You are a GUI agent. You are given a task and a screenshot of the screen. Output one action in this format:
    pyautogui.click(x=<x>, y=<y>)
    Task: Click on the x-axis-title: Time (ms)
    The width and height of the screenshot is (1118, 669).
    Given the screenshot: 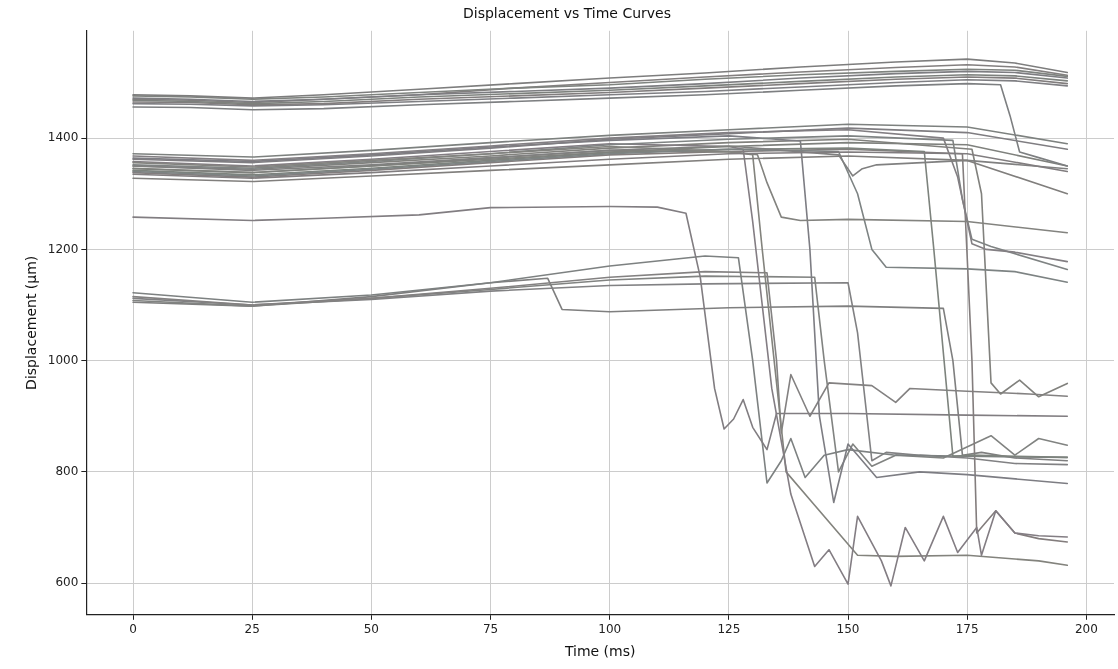 What is the action you would take?
    pyautogui.click(x=599, y=651)
    